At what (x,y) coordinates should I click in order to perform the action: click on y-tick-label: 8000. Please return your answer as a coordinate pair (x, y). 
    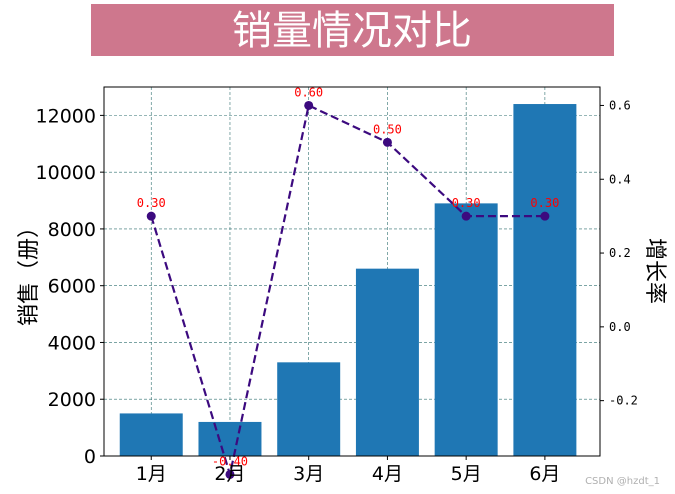
    Looking at the image, I should click on (72, 230).